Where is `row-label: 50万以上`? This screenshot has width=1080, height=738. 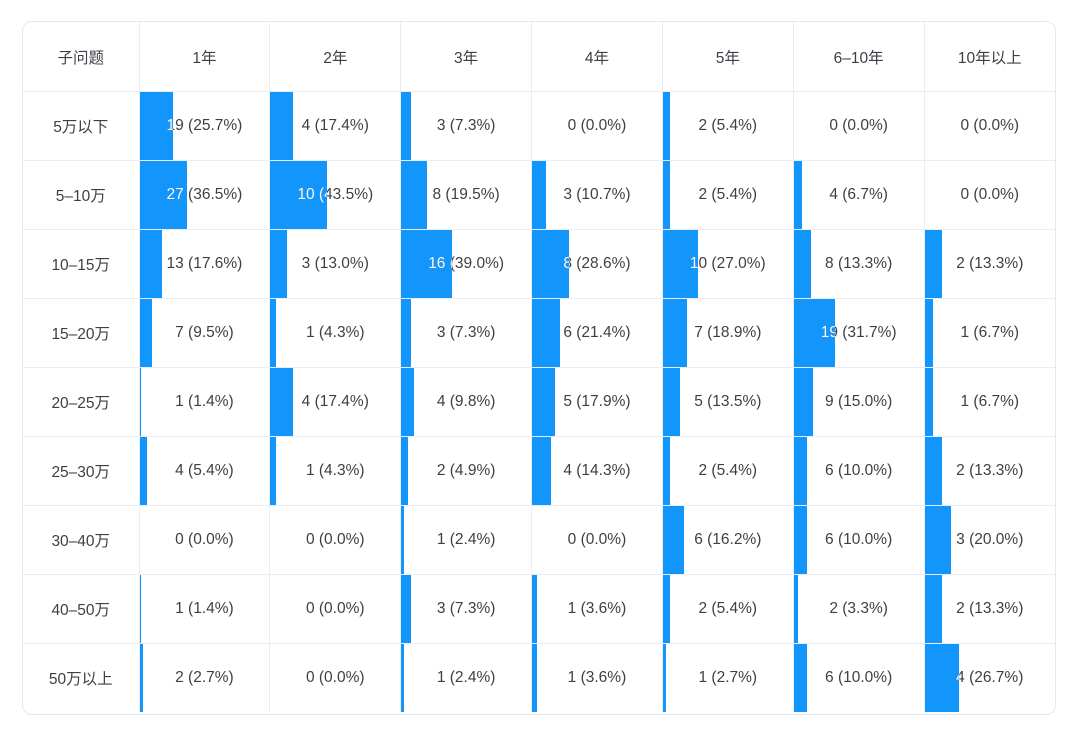
row-label: 50万以上 is located at coordinates (81, 677).